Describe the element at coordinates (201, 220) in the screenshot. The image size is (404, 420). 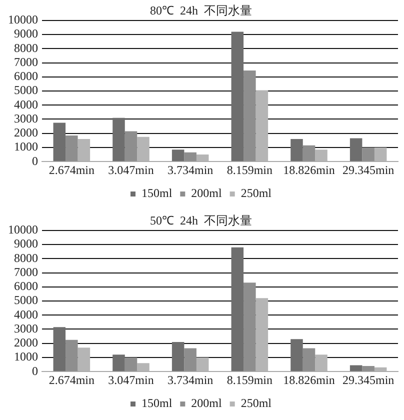
I see `chart-title: 50℃ 24h 不同水量` at that location.